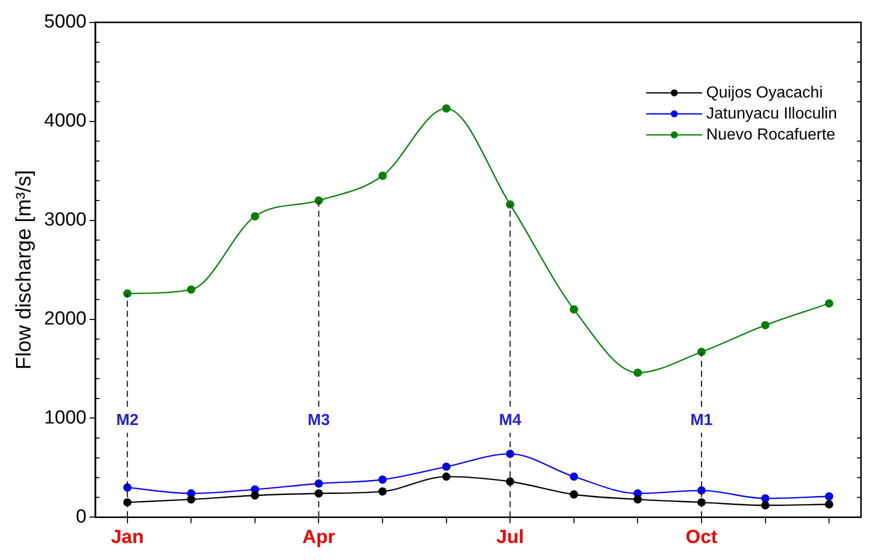 This screenshot has height=560, width=875. Describe the element at coordinates (65, 220) in the screenshot. I see `y-tick-label: 3000` at that location.